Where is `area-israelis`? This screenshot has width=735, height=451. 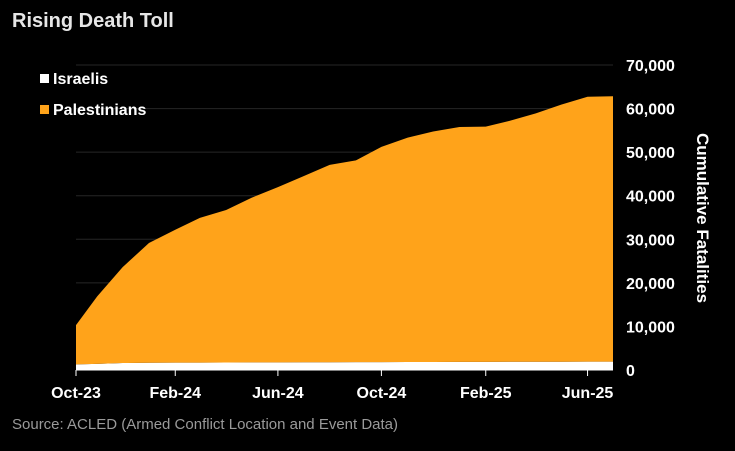
area-israelis is located at coordinates (344, 365).